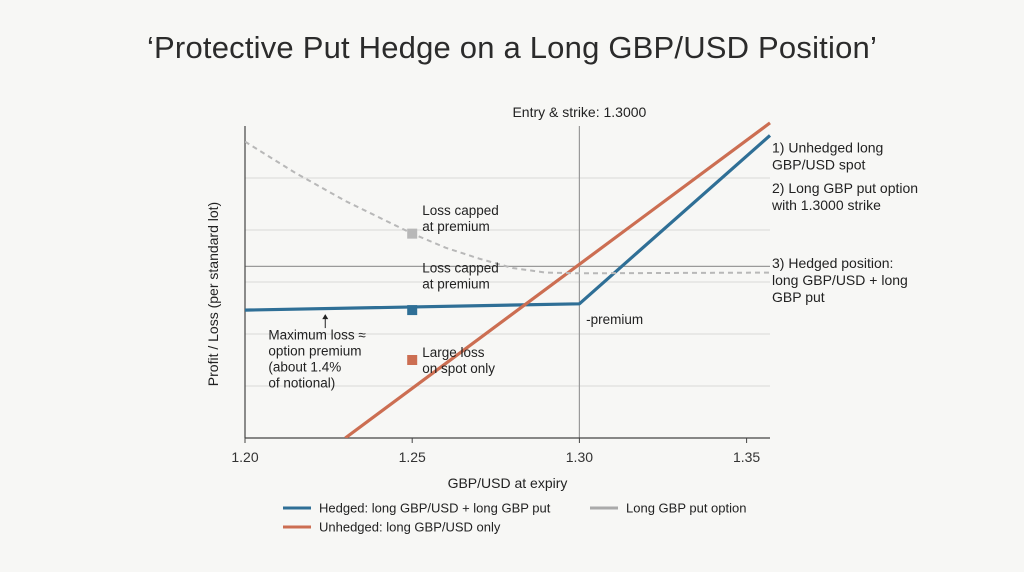 This screenshot has width=1024, height=572. I want to click on annotation-line: (about 1.4%, so click(304, 367).